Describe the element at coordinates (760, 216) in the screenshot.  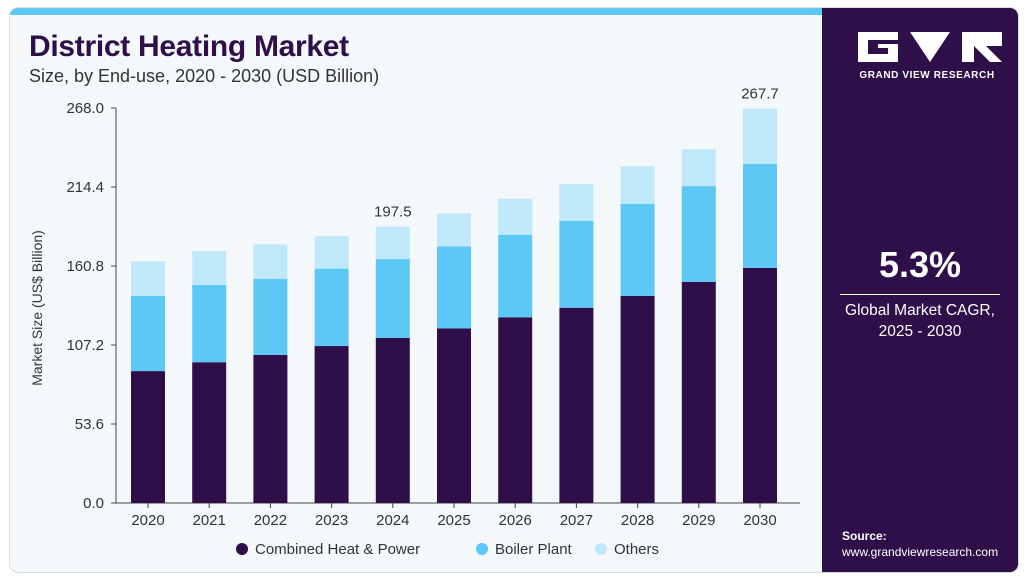
I see `bar-segment-boiler-plant-2030` at that location.